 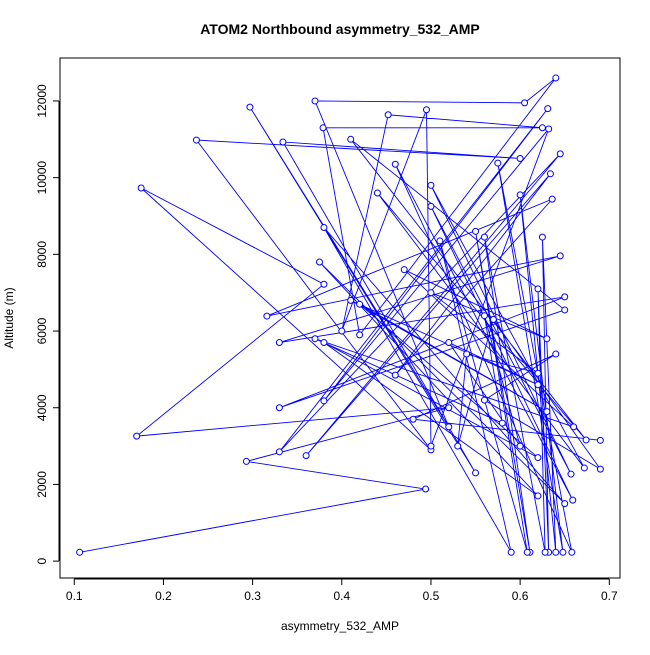 I want to click on x-axis-label: asymmetry_532_AMP, so click(x=340, y=626).